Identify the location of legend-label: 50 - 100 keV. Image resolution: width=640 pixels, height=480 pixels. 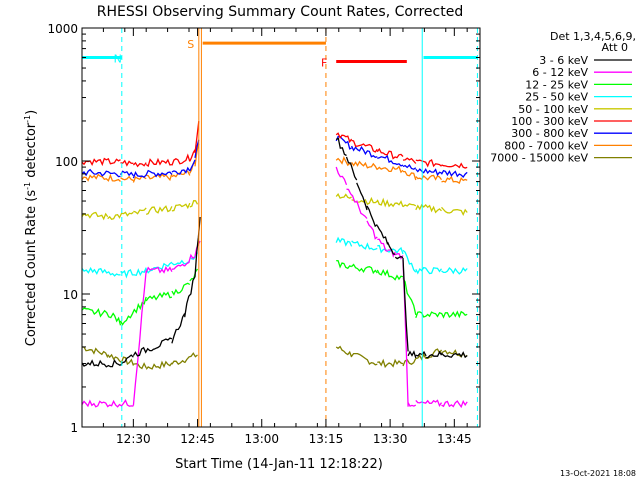
(553, 109).